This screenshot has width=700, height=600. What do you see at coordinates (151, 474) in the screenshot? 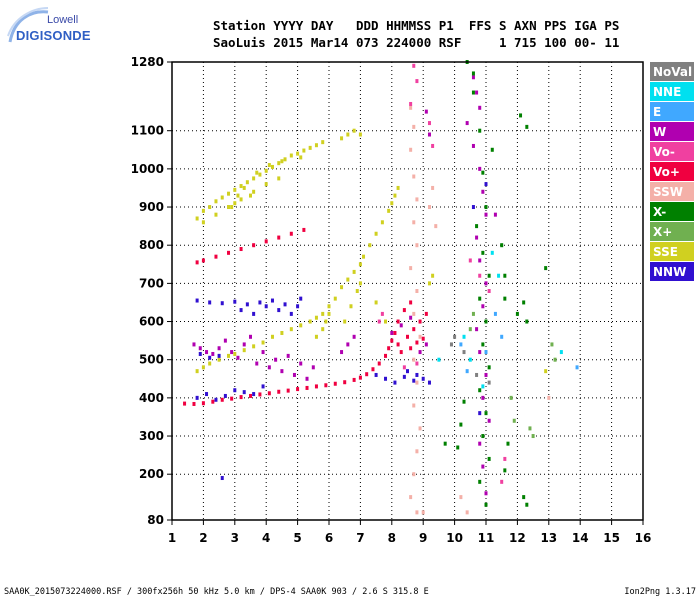
I see `y-tick-label: 200` at bounding box center [151, 474].